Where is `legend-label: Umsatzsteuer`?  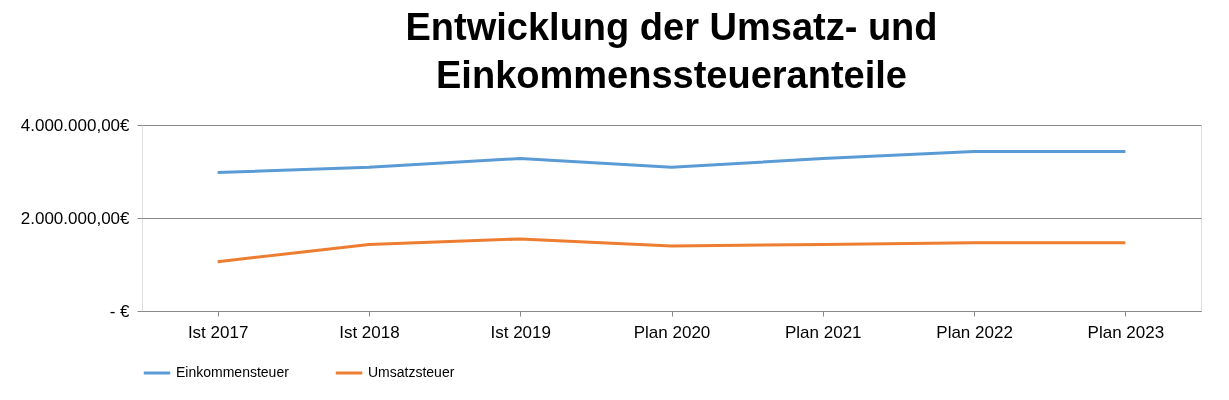 legend-label: Umsatzsteuer is located at coordinates (411, 372).